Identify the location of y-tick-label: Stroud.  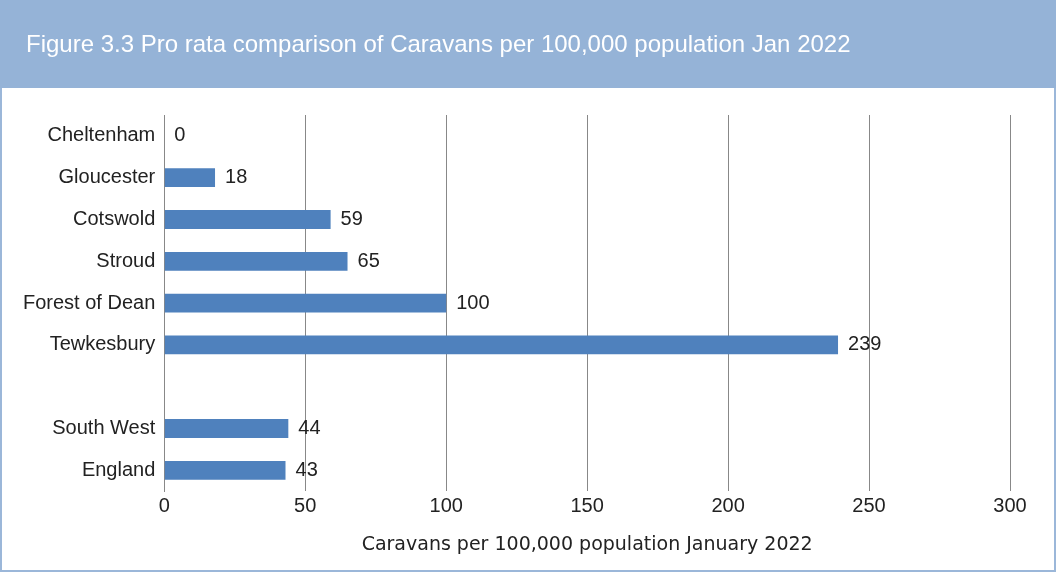
(126, 259).